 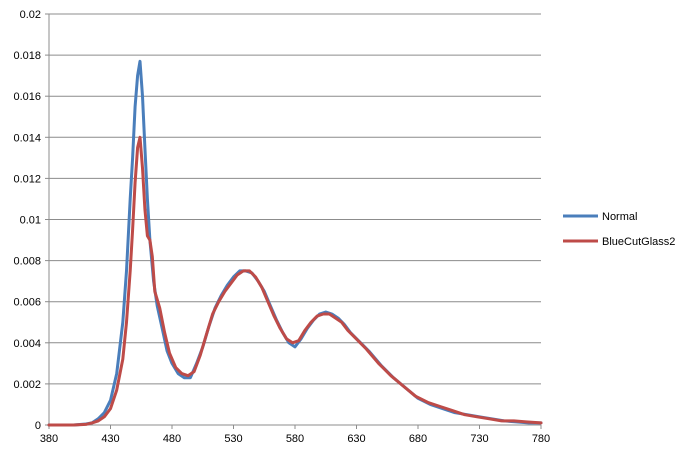 I want to click on x-tick-label: 530, so click(x=233, y=439).